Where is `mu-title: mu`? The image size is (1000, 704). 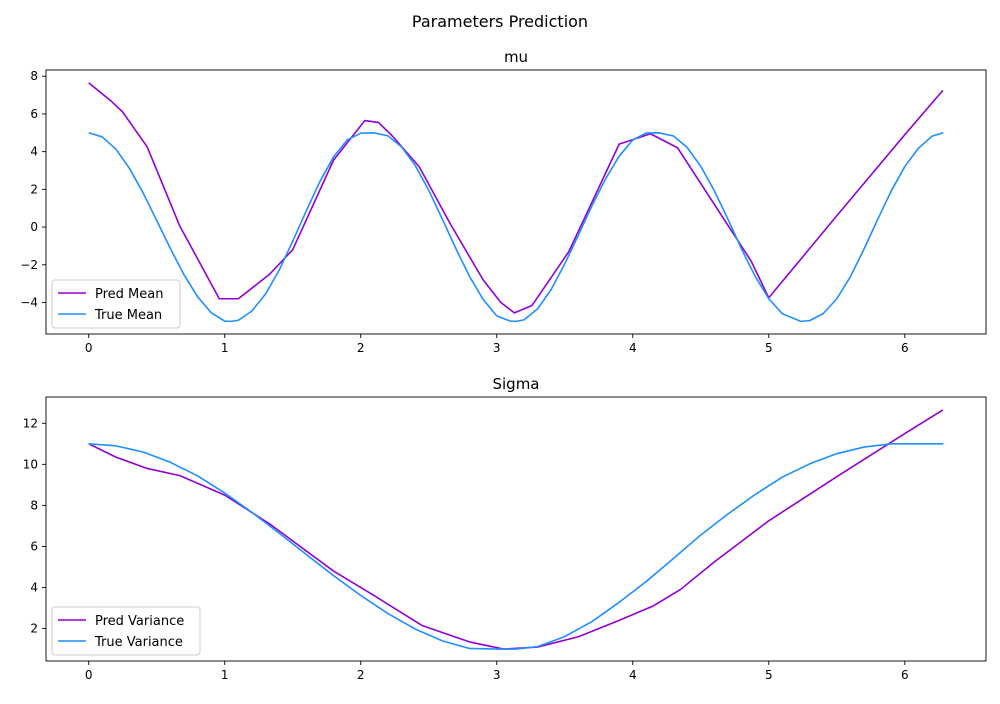 mu-title: mu is located at coordinates (516, 57).